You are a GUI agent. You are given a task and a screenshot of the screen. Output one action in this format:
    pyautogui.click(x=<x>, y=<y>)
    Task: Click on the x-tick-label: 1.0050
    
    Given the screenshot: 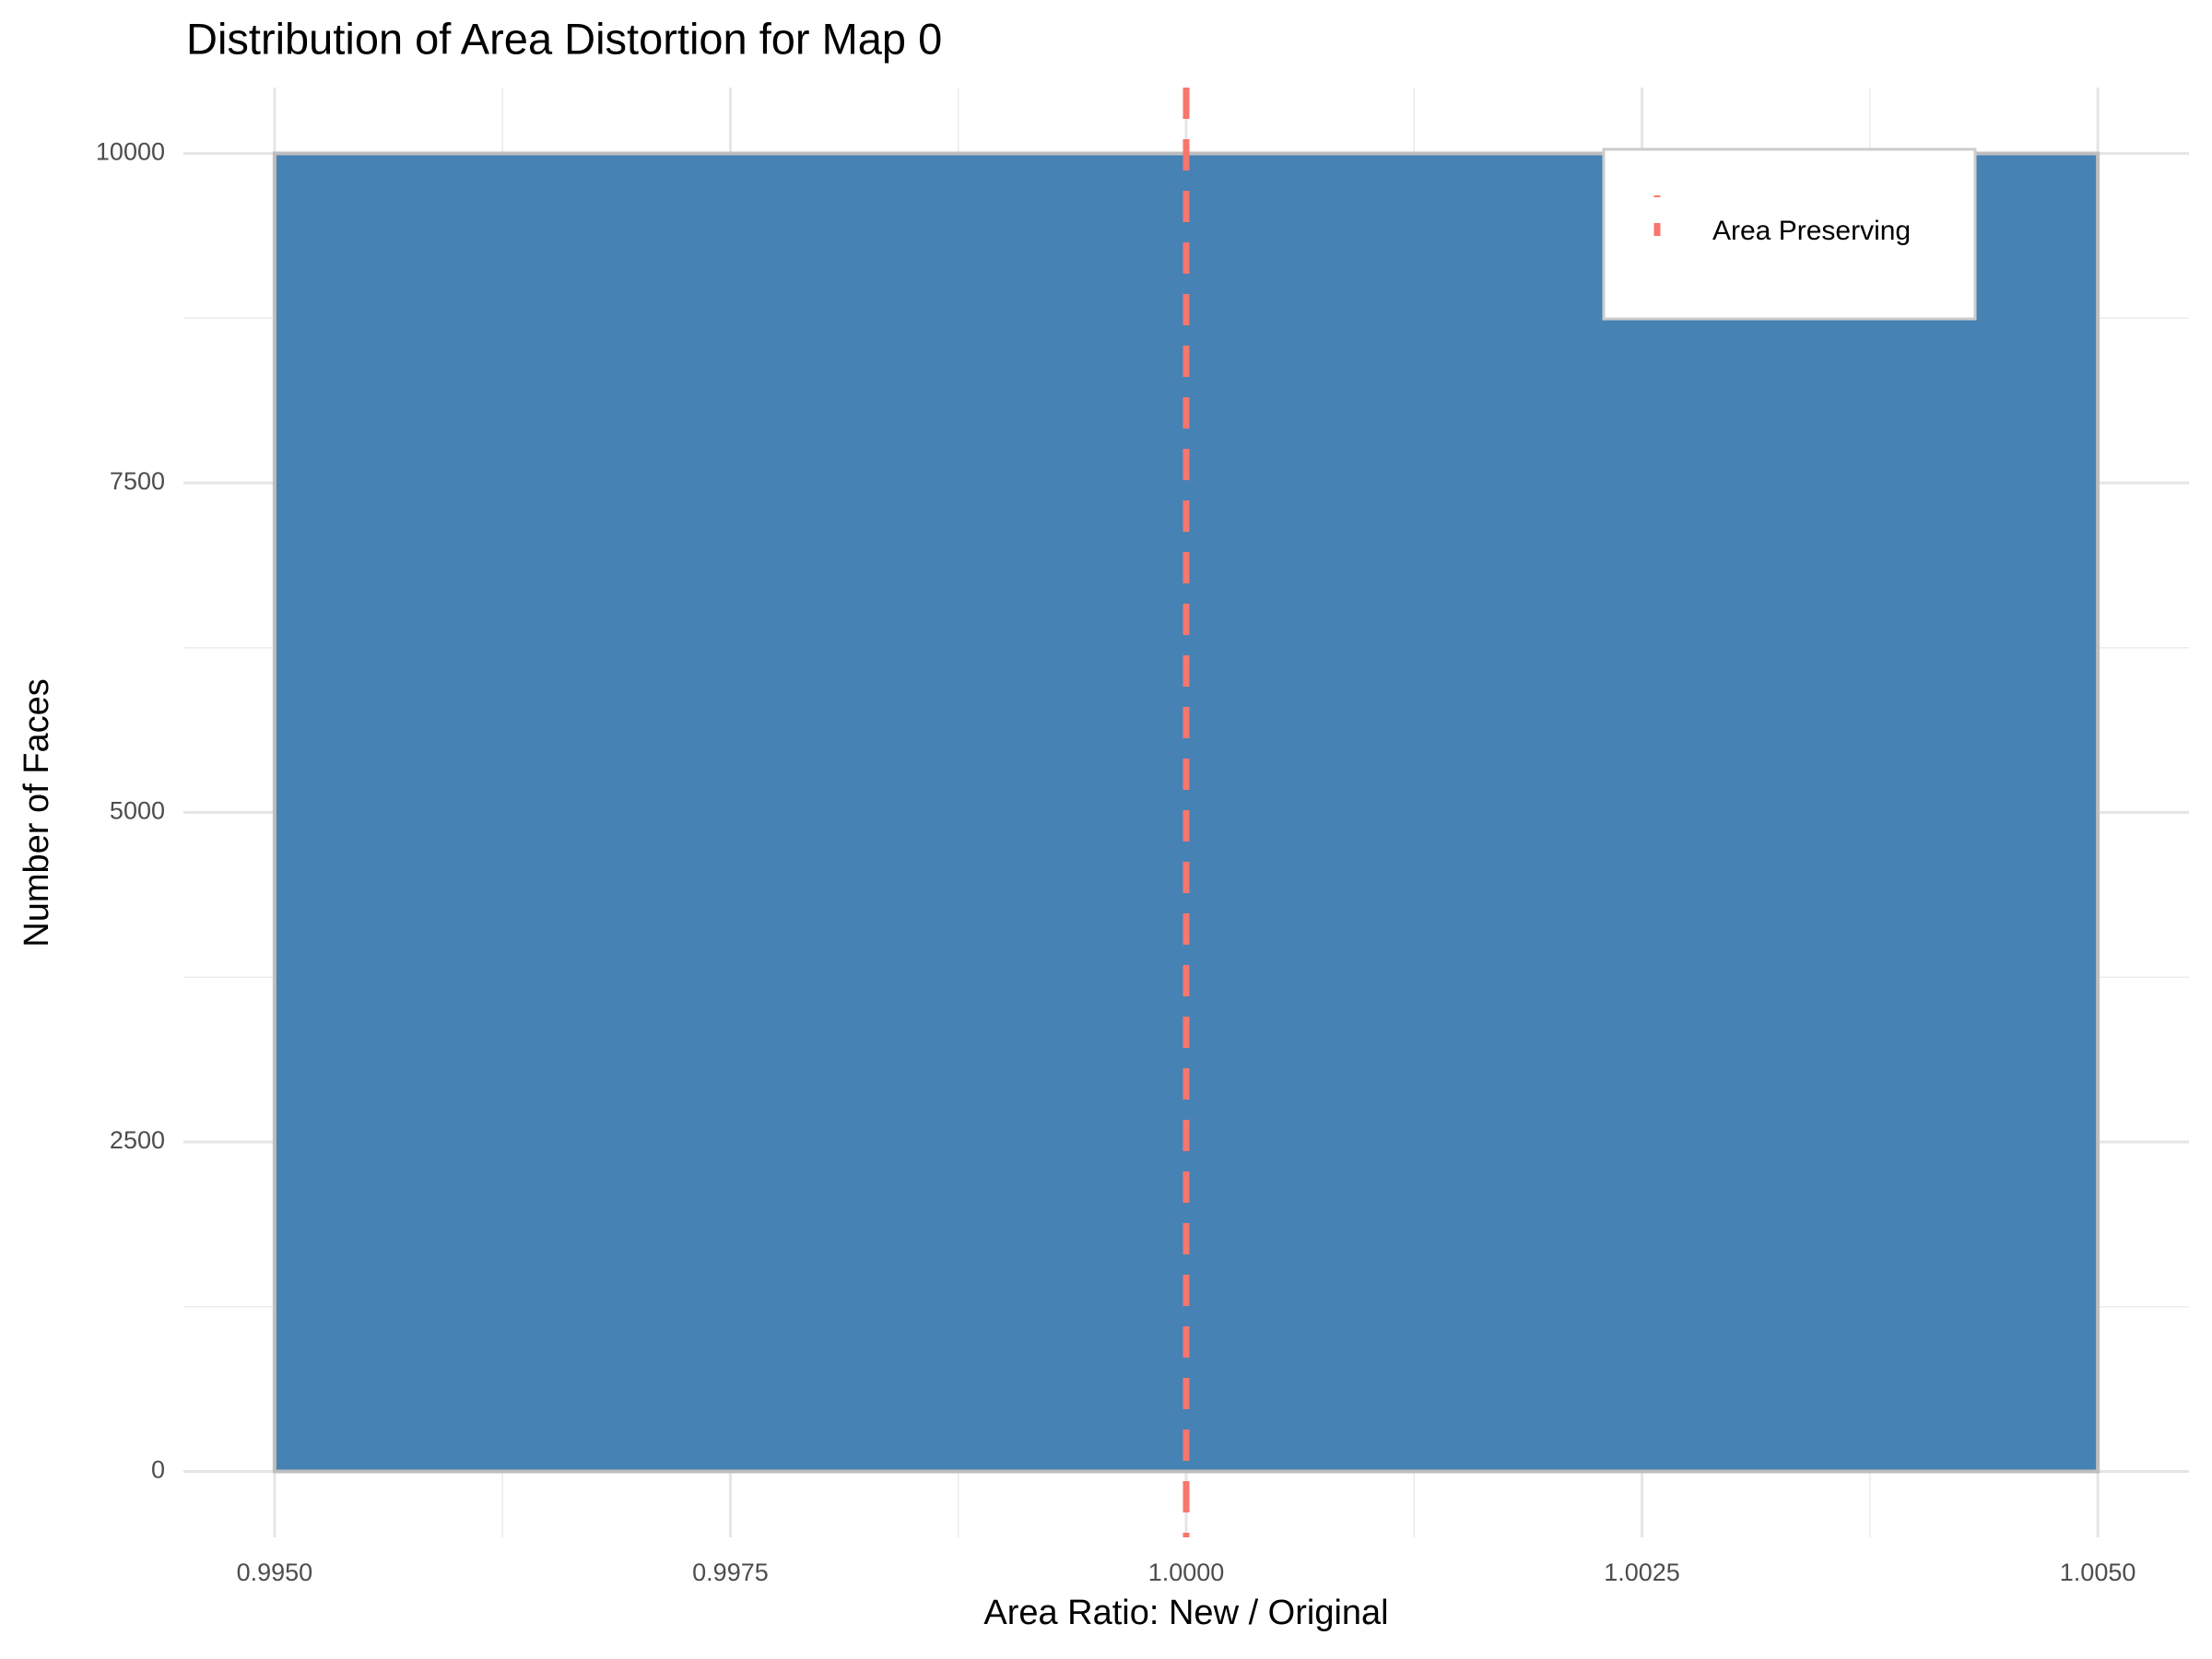 What is the action you would take?
    pyautogui.click(x=2098, y=1572)
    